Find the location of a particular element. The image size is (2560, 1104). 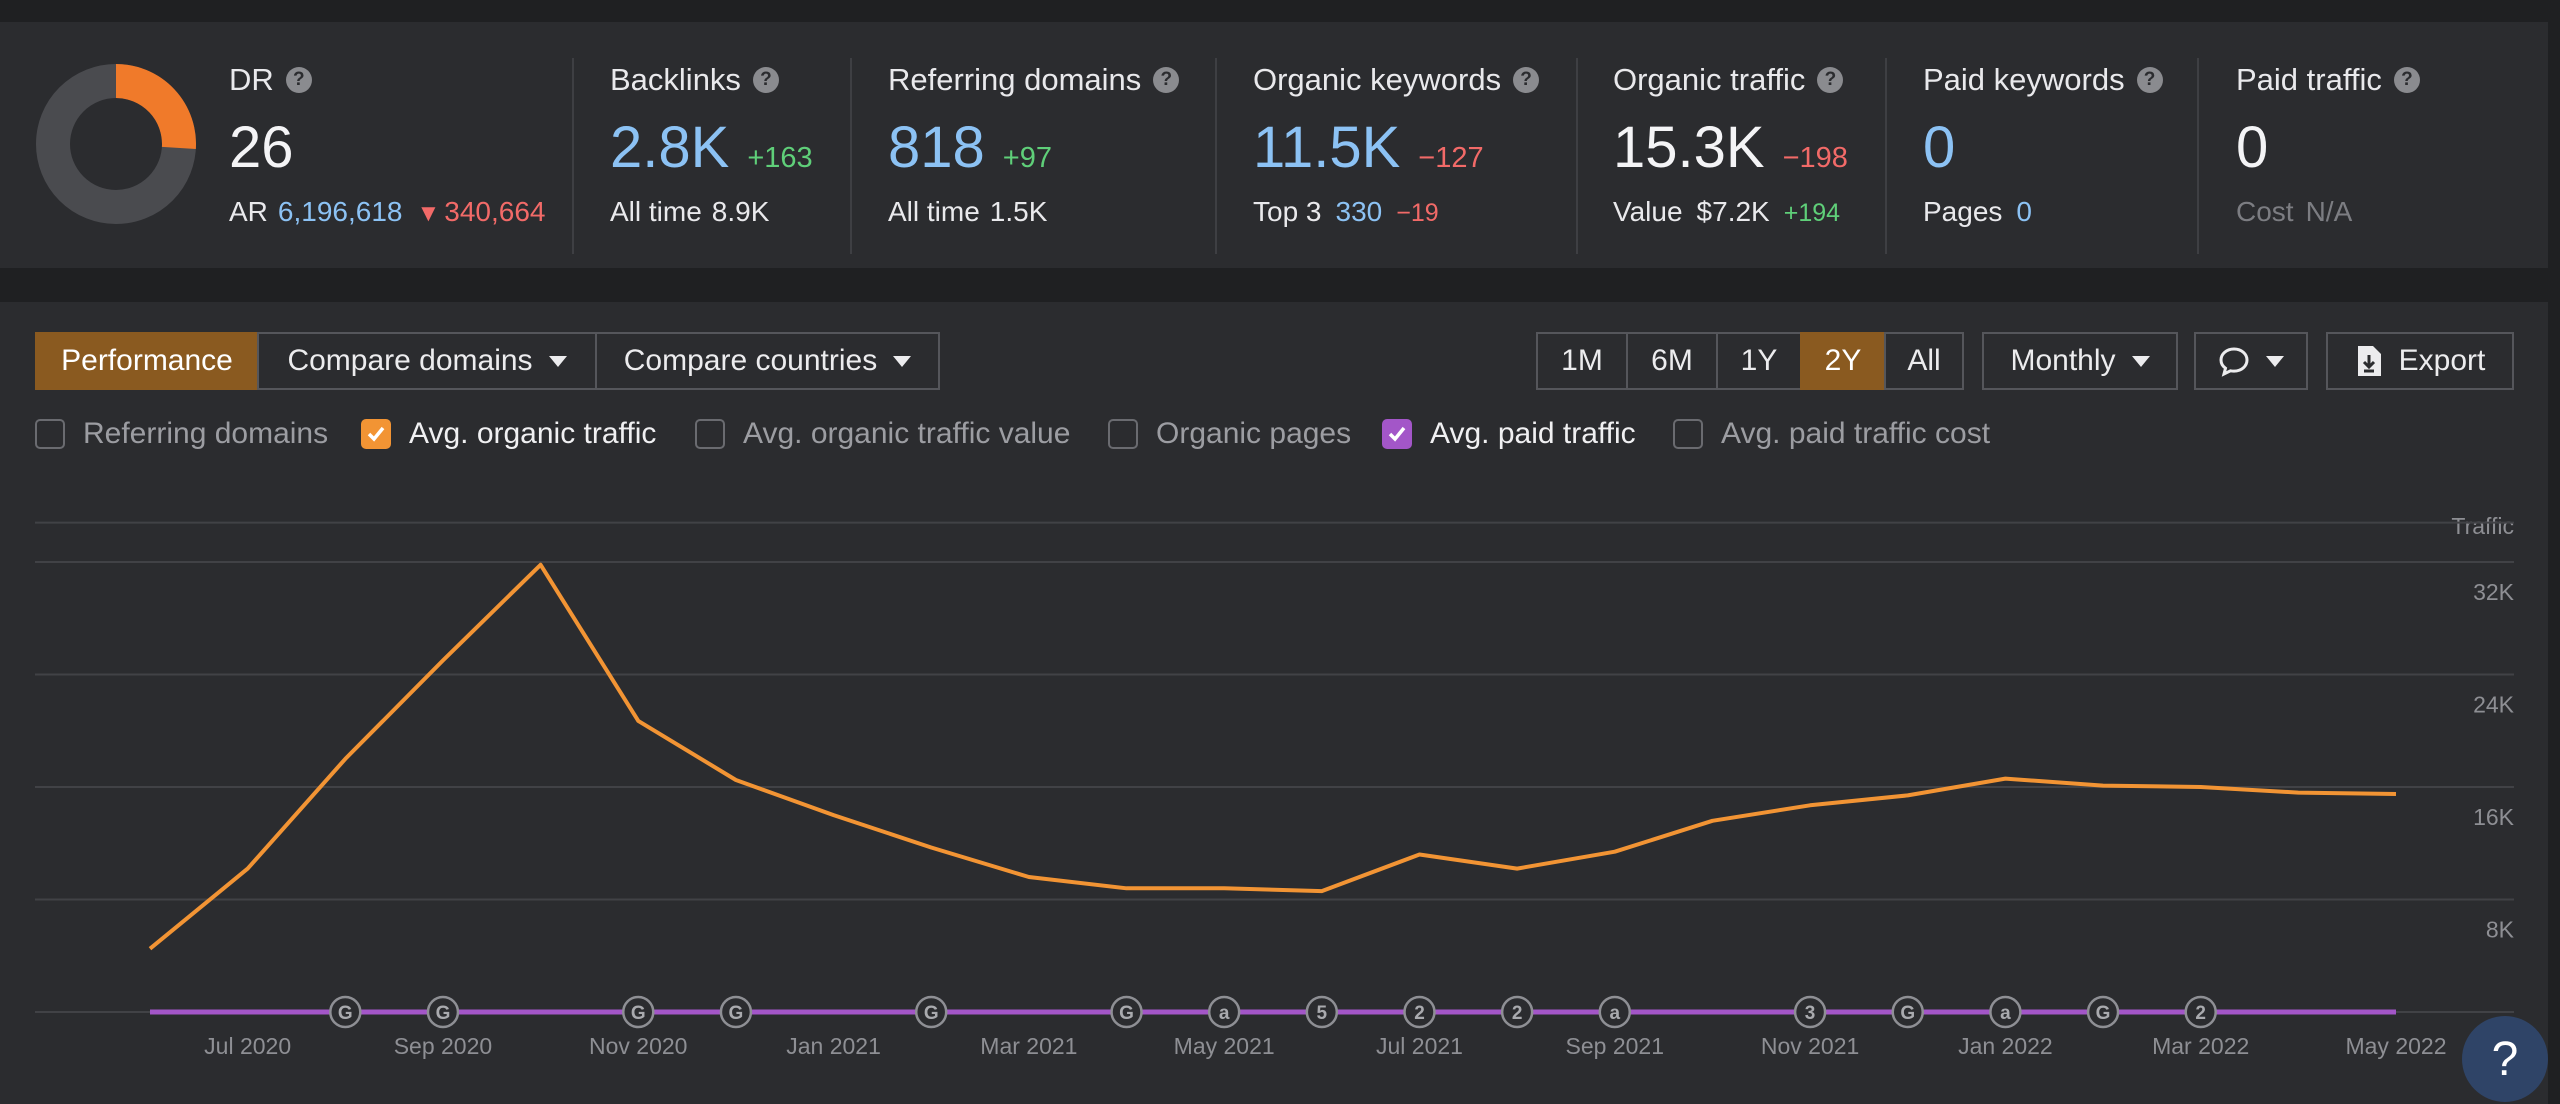

y-tick-label: 16K is located at coordinates (2494, 817).